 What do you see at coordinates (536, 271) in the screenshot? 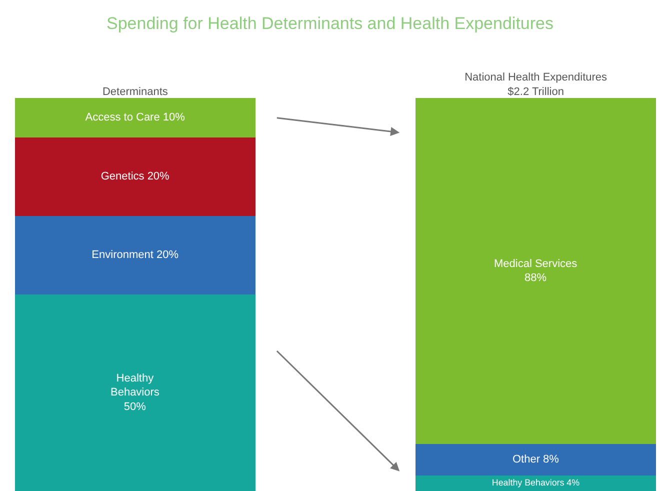
I see `data-label: Medical Services 88%` at bounding box center [536, 271].